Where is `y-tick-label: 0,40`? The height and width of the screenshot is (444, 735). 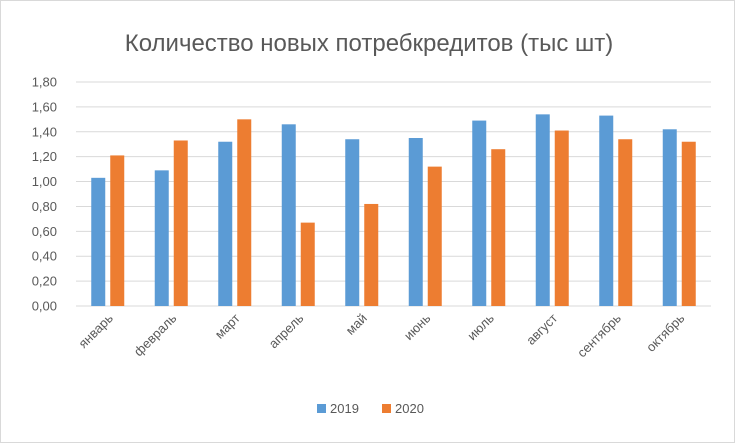 y-tick-label: 0,40 is located at coordinates (44, 256).